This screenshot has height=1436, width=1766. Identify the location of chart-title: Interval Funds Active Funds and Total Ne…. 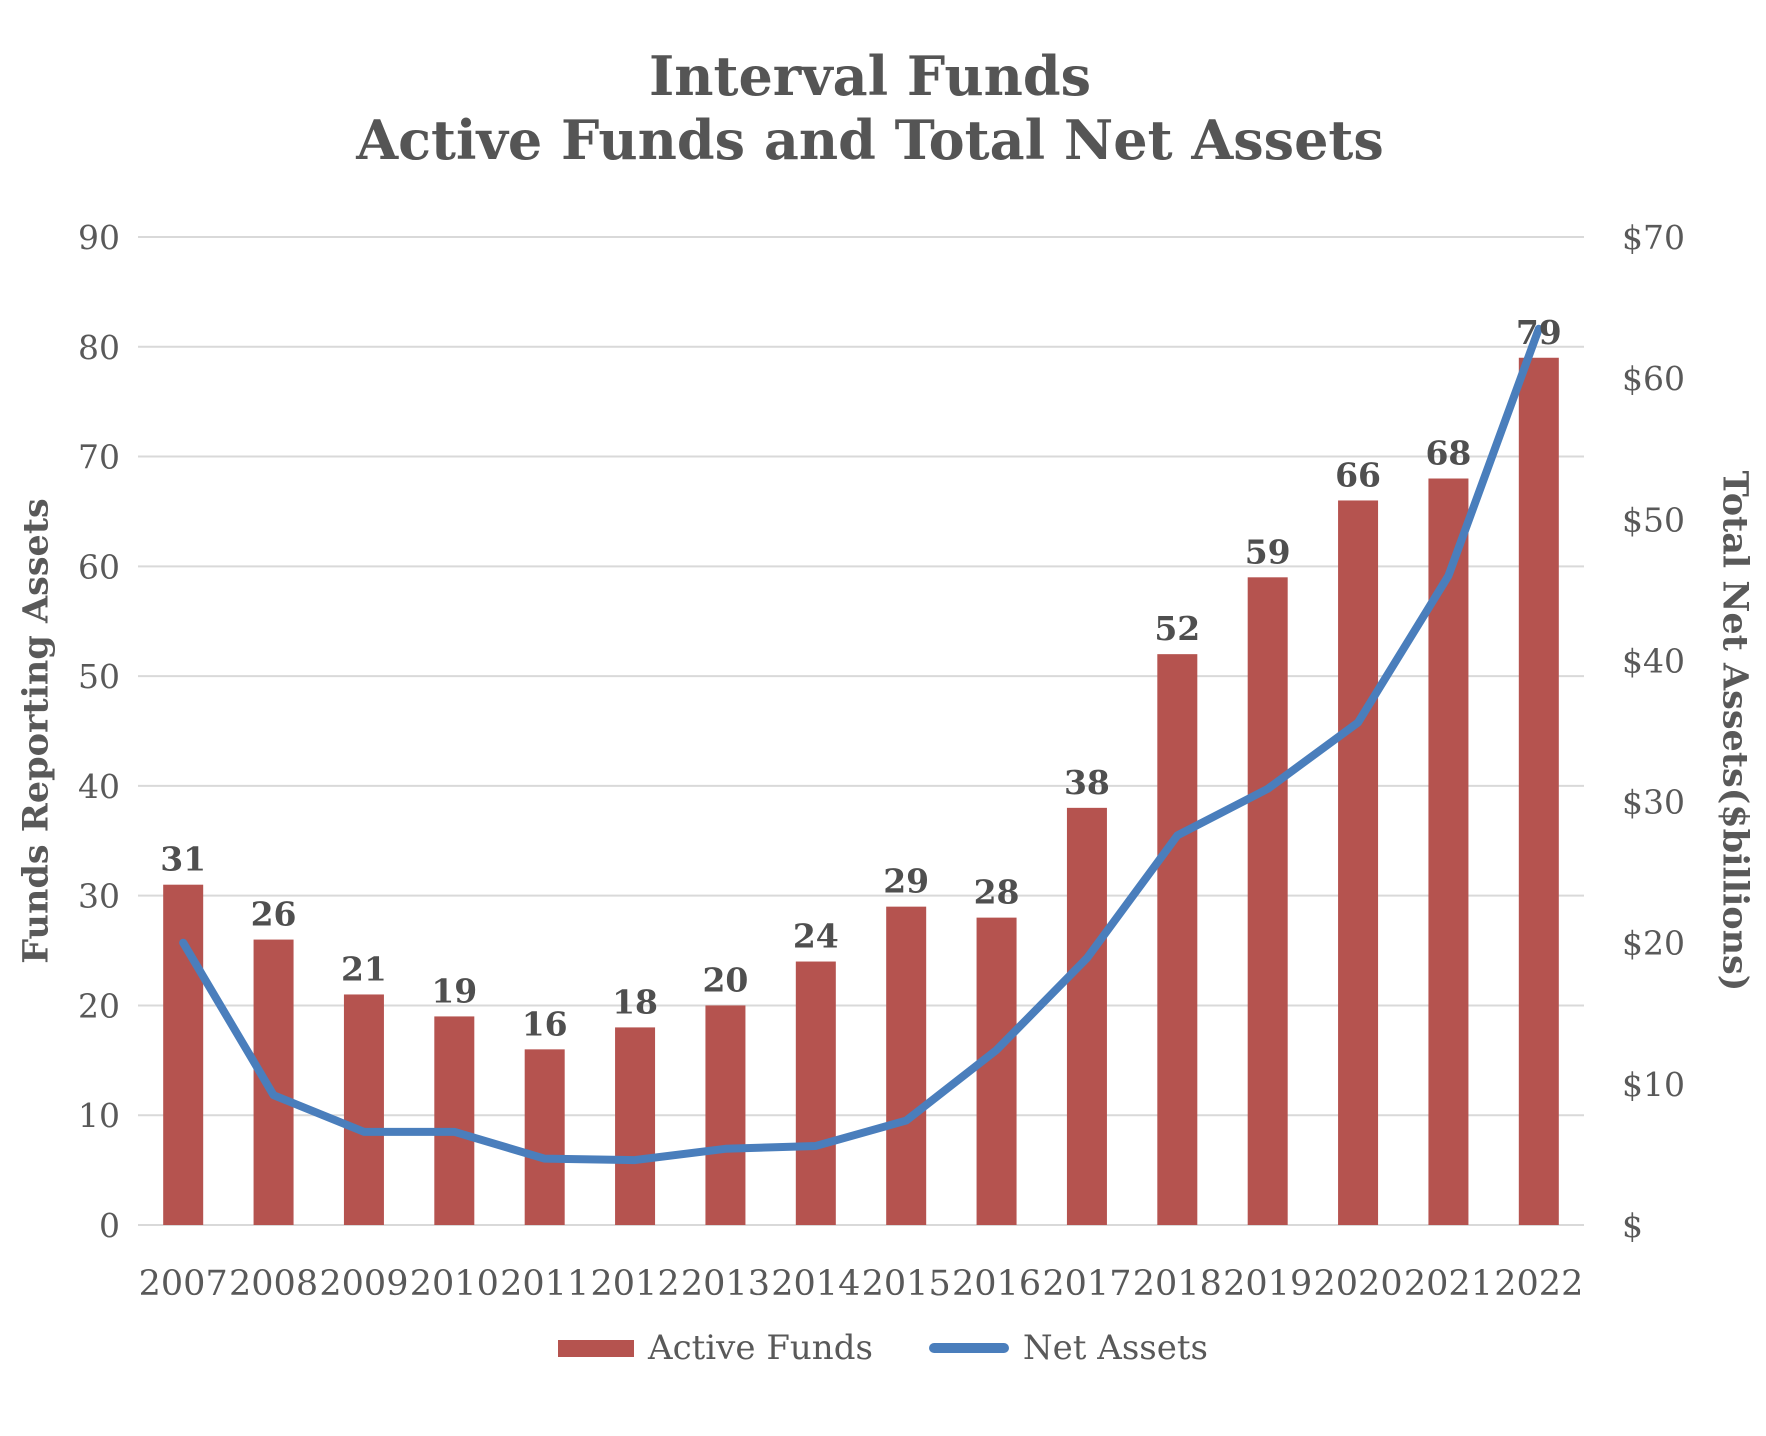
(870, 108).